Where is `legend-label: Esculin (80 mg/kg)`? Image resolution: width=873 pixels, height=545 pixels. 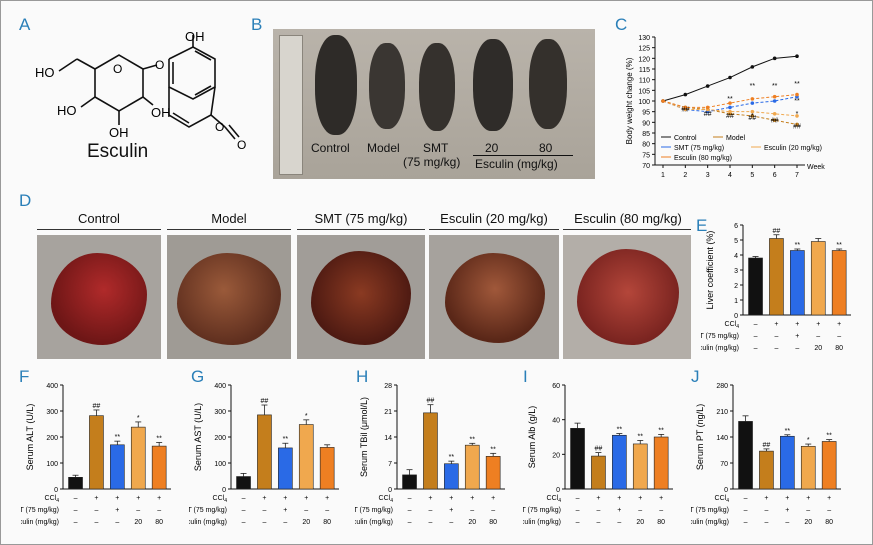 legend-label: Esculin (80 mg/kg) is located at coordinates (703, 158).